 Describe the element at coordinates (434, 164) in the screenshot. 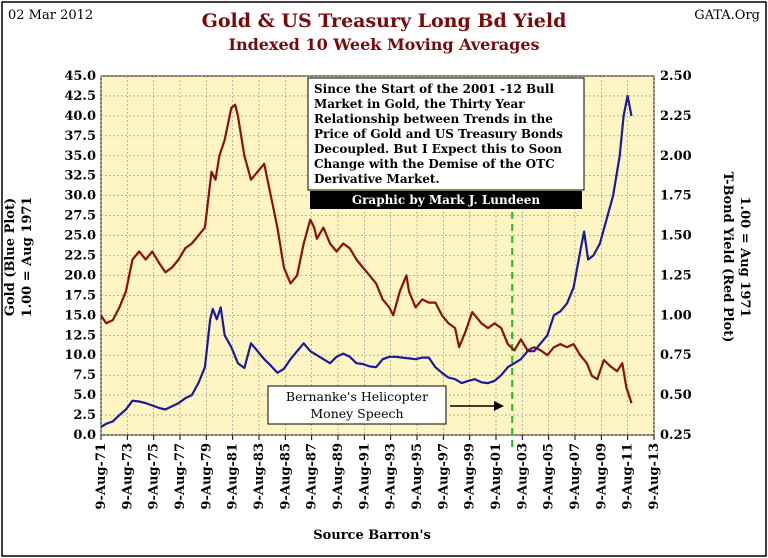

I see `note-line: Change with the Demise of the OTC` at that location.